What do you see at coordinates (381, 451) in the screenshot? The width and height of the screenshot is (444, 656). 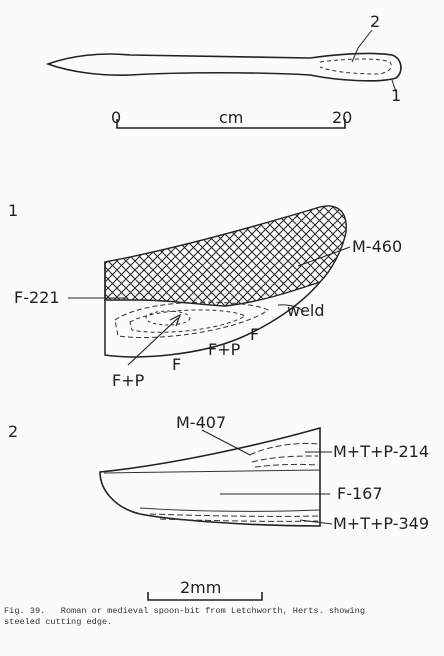 I see `label-mtp-214: M+T+P-214` at bounding box center [381, 451].